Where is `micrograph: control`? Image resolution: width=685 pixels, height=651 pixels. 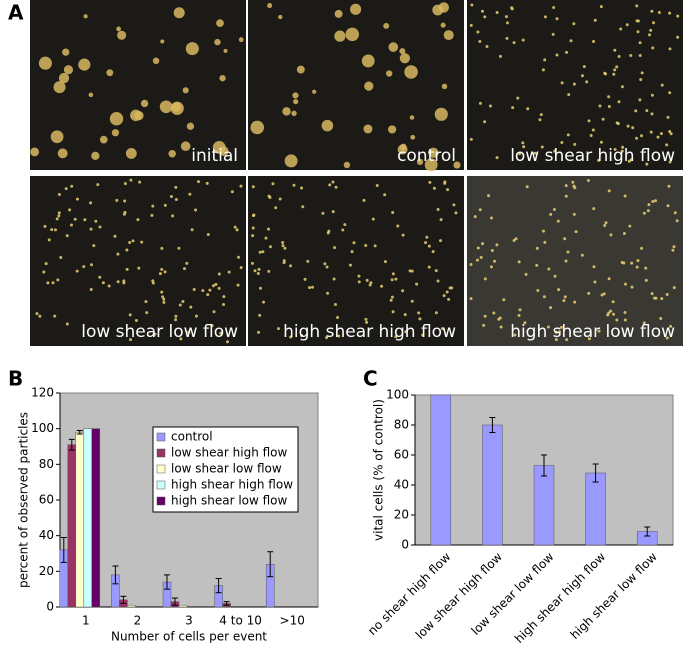
micrograph: control is located at coordinates (356, 86).